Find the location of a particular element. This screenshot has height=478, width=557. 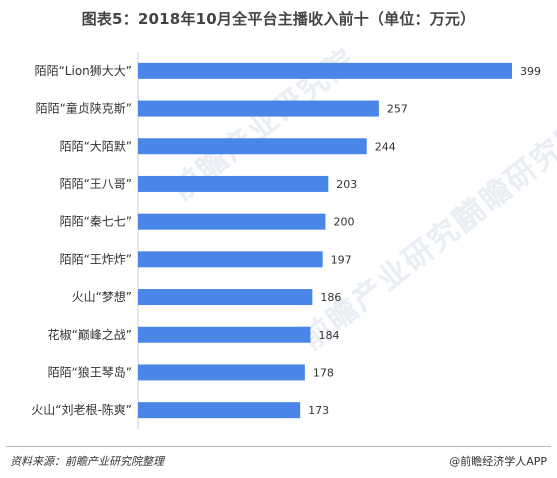

data-label: 186 is located at coordinates (330, 297).